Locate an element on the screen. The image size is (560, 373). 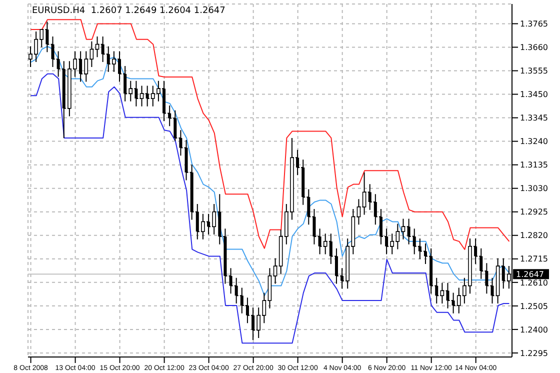
y-tick-label: 1.3450 is located at coordinates (534, 95).